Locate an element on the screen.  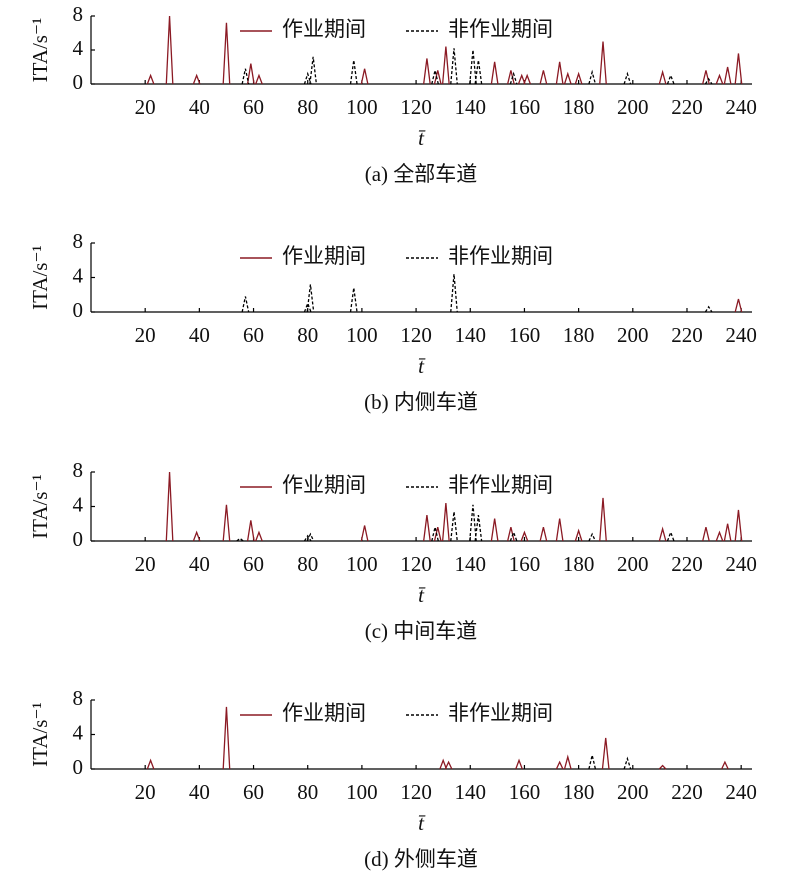
x-tick-label: 240 is located at coordinates (741, 792).